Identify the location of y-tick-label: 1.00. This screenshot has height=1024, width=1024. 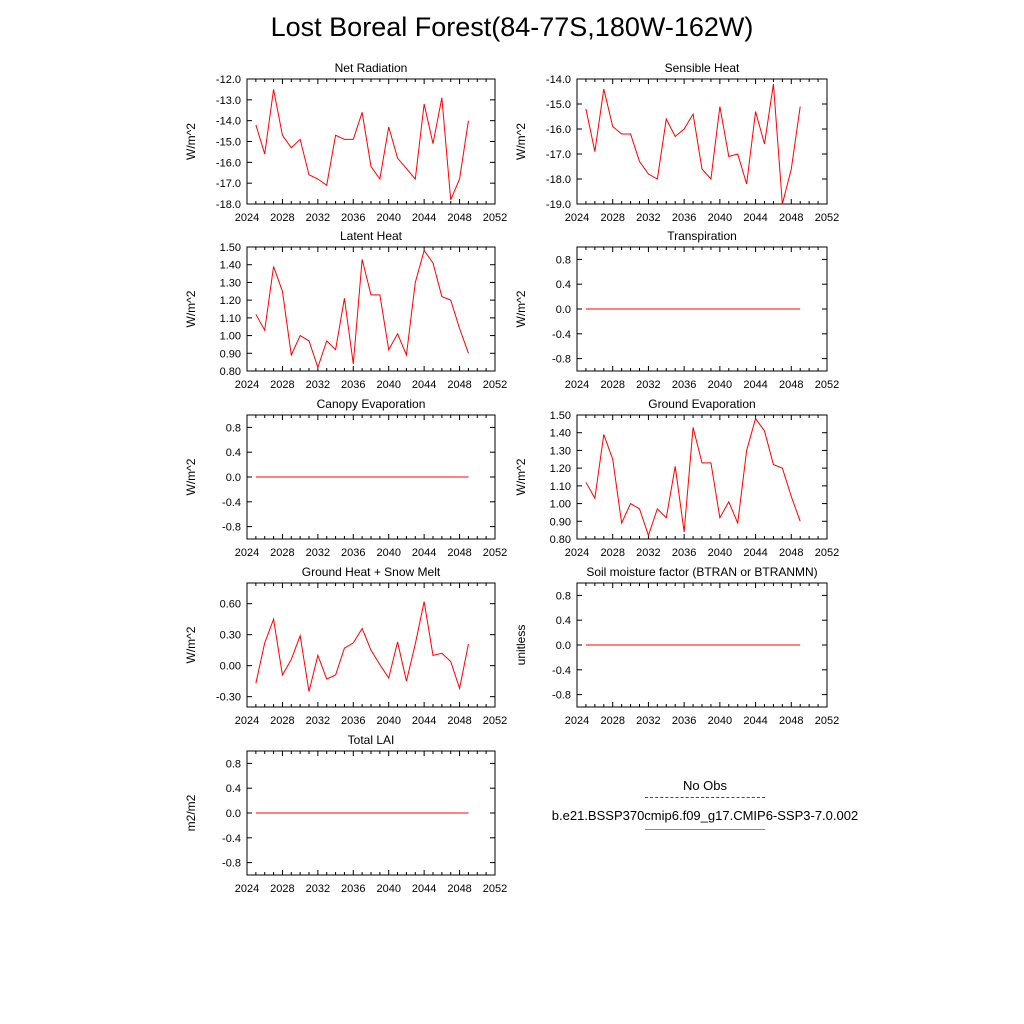
(230, 337).